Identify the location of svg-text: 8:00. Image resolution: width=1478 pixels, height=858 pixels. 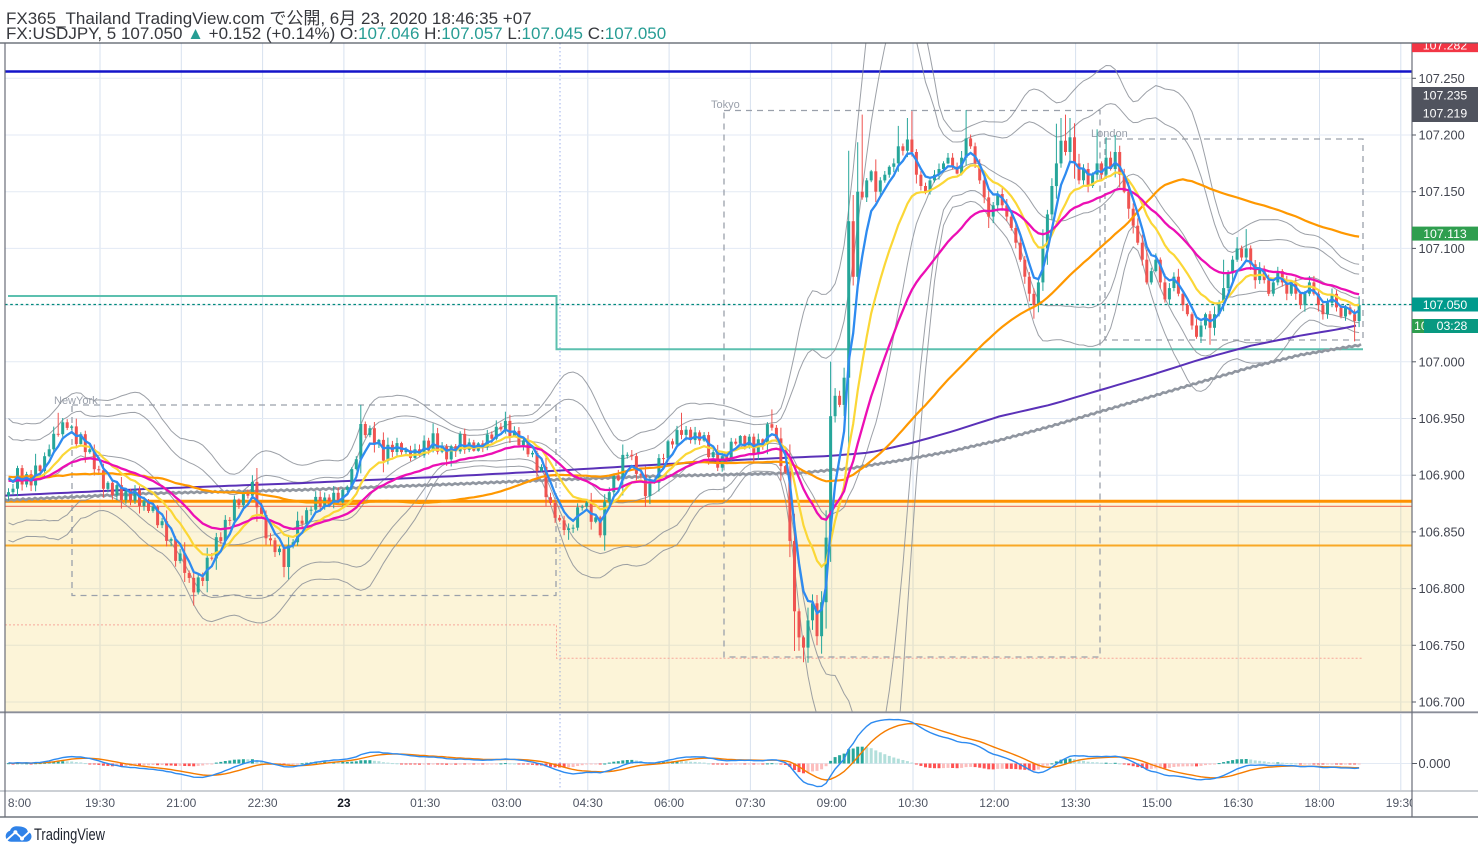
(20, 803).